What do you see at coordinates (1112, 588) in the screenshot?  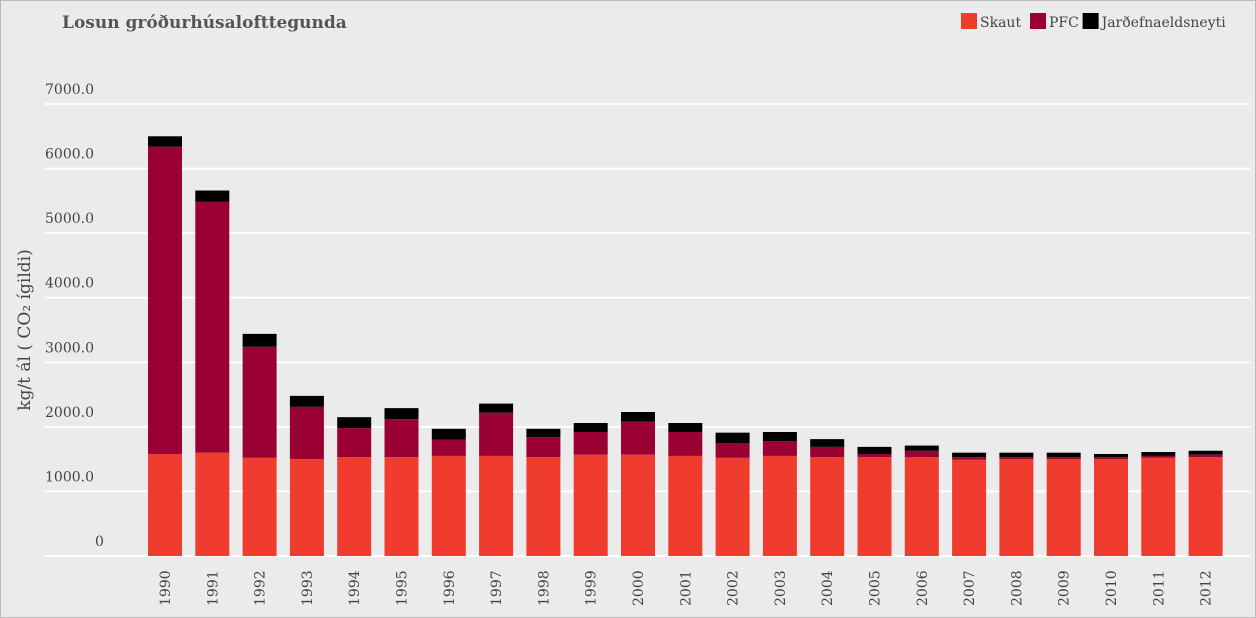 I see `x-tick-label: 2010` at bounding box center [1112, 588].